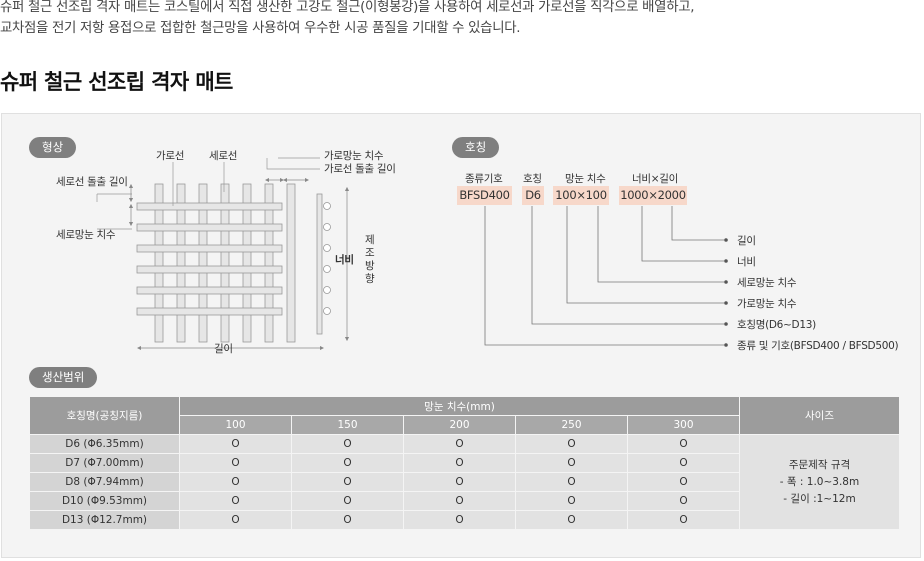 Image resolution: width=924 pixels, height=561 pixels. Describe the element at coordinates (484, 179) in the screenshot. I see `header-type-code: 종류기호` at that location.